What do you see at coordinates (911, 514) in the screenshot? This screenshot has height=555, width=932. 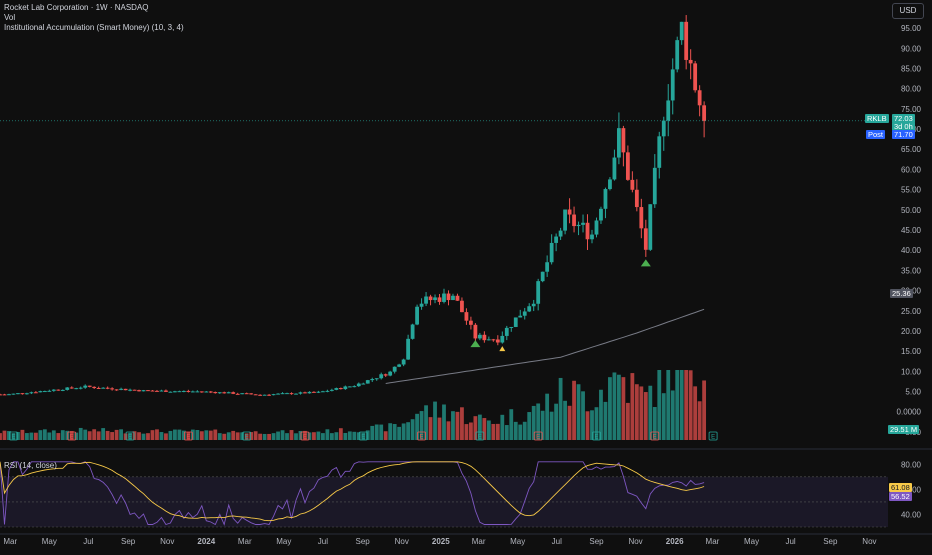 I see `rsi-axis-tick: 40.00` at bounding box center [911, 514].